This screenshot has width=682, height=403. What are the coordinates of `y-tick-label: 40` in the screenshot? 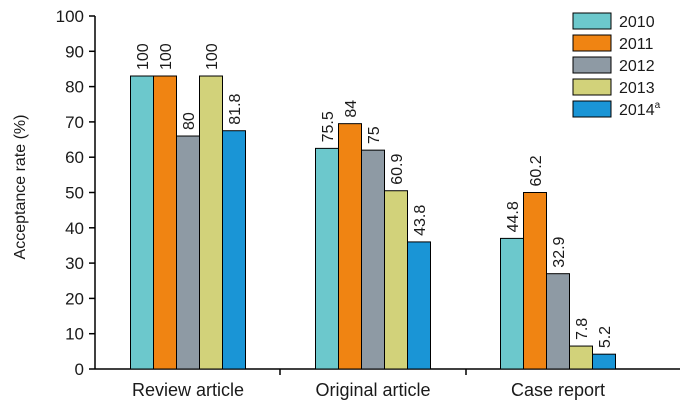 It's located at (74, 228).